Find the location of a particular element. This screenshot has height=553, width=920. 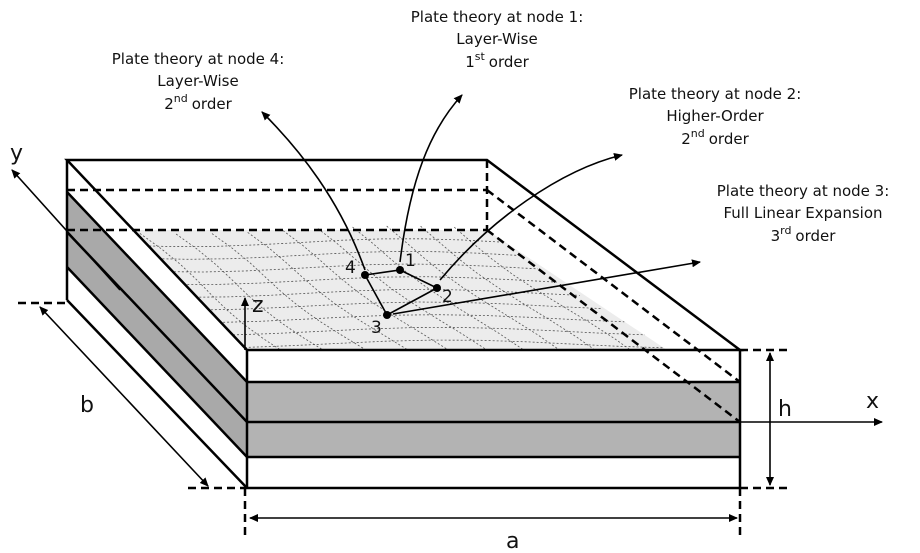

label-order: 3rd order is located at coordinates (804, 234).